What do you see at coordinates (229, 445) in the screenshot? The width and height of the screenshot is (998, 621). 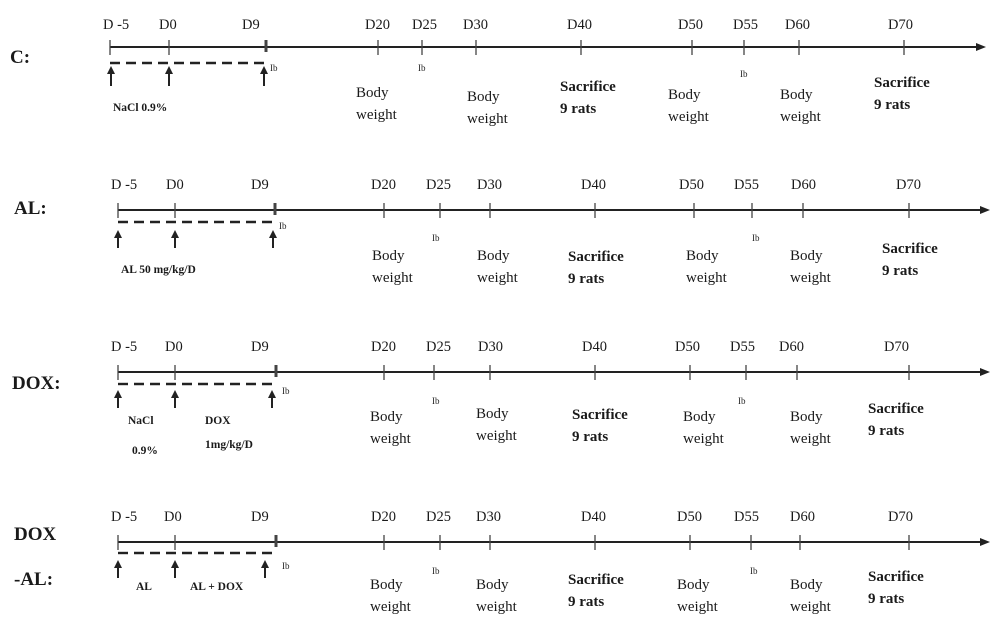 I see `treatment-label: 1mg/kg/D` at bounding box center [229, 445].